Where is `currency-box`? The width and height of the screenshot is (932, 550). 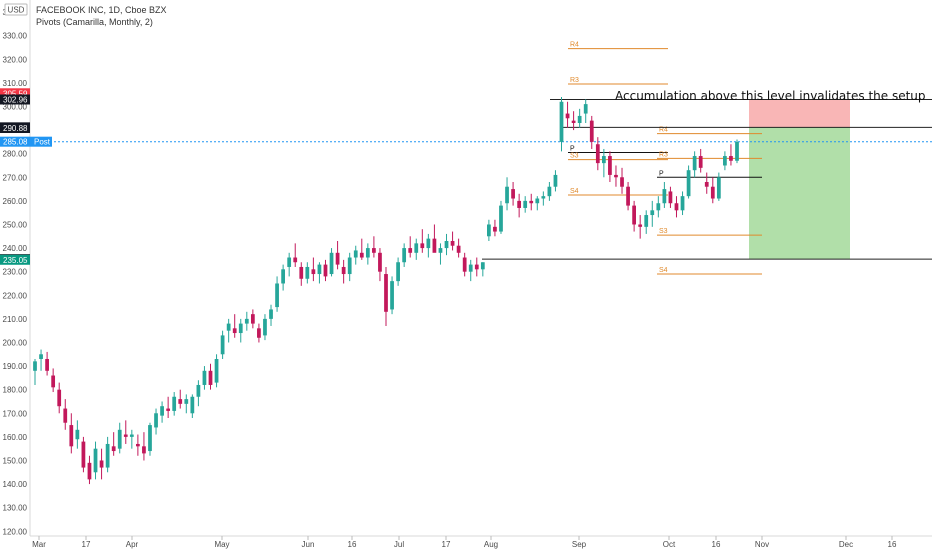
currency-box is located at coordinates (16, 9).